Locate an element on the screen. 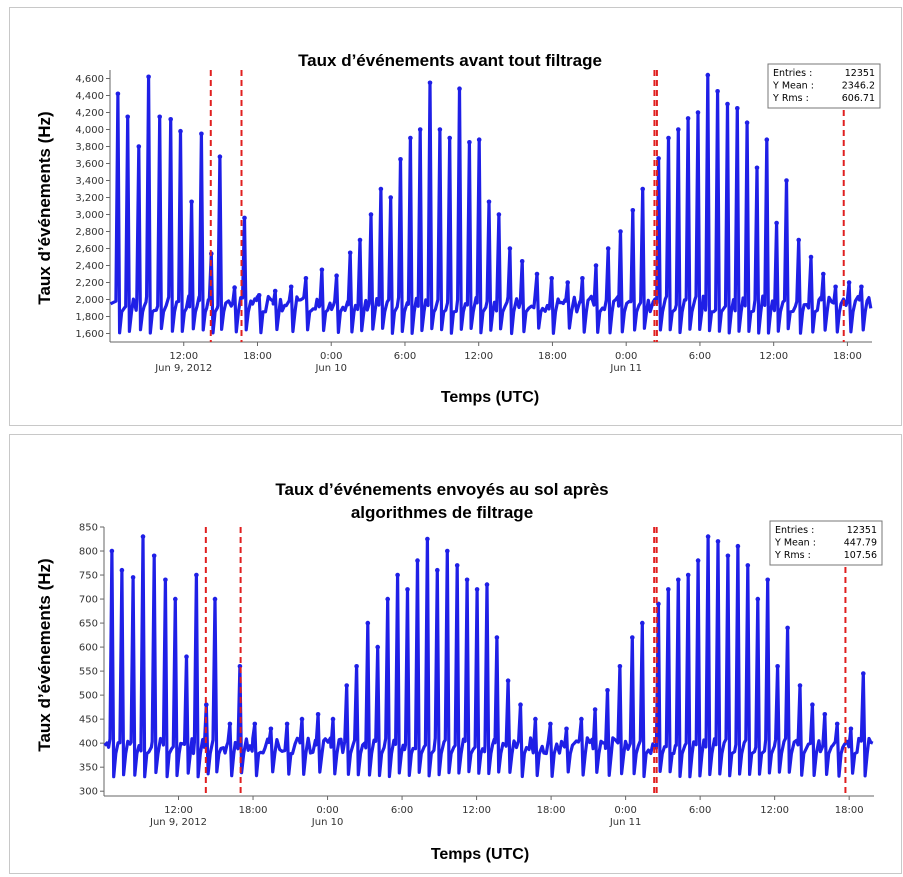 The image size is (903, 877). y-tick-label: 850 is located at coordinates (88, 528).